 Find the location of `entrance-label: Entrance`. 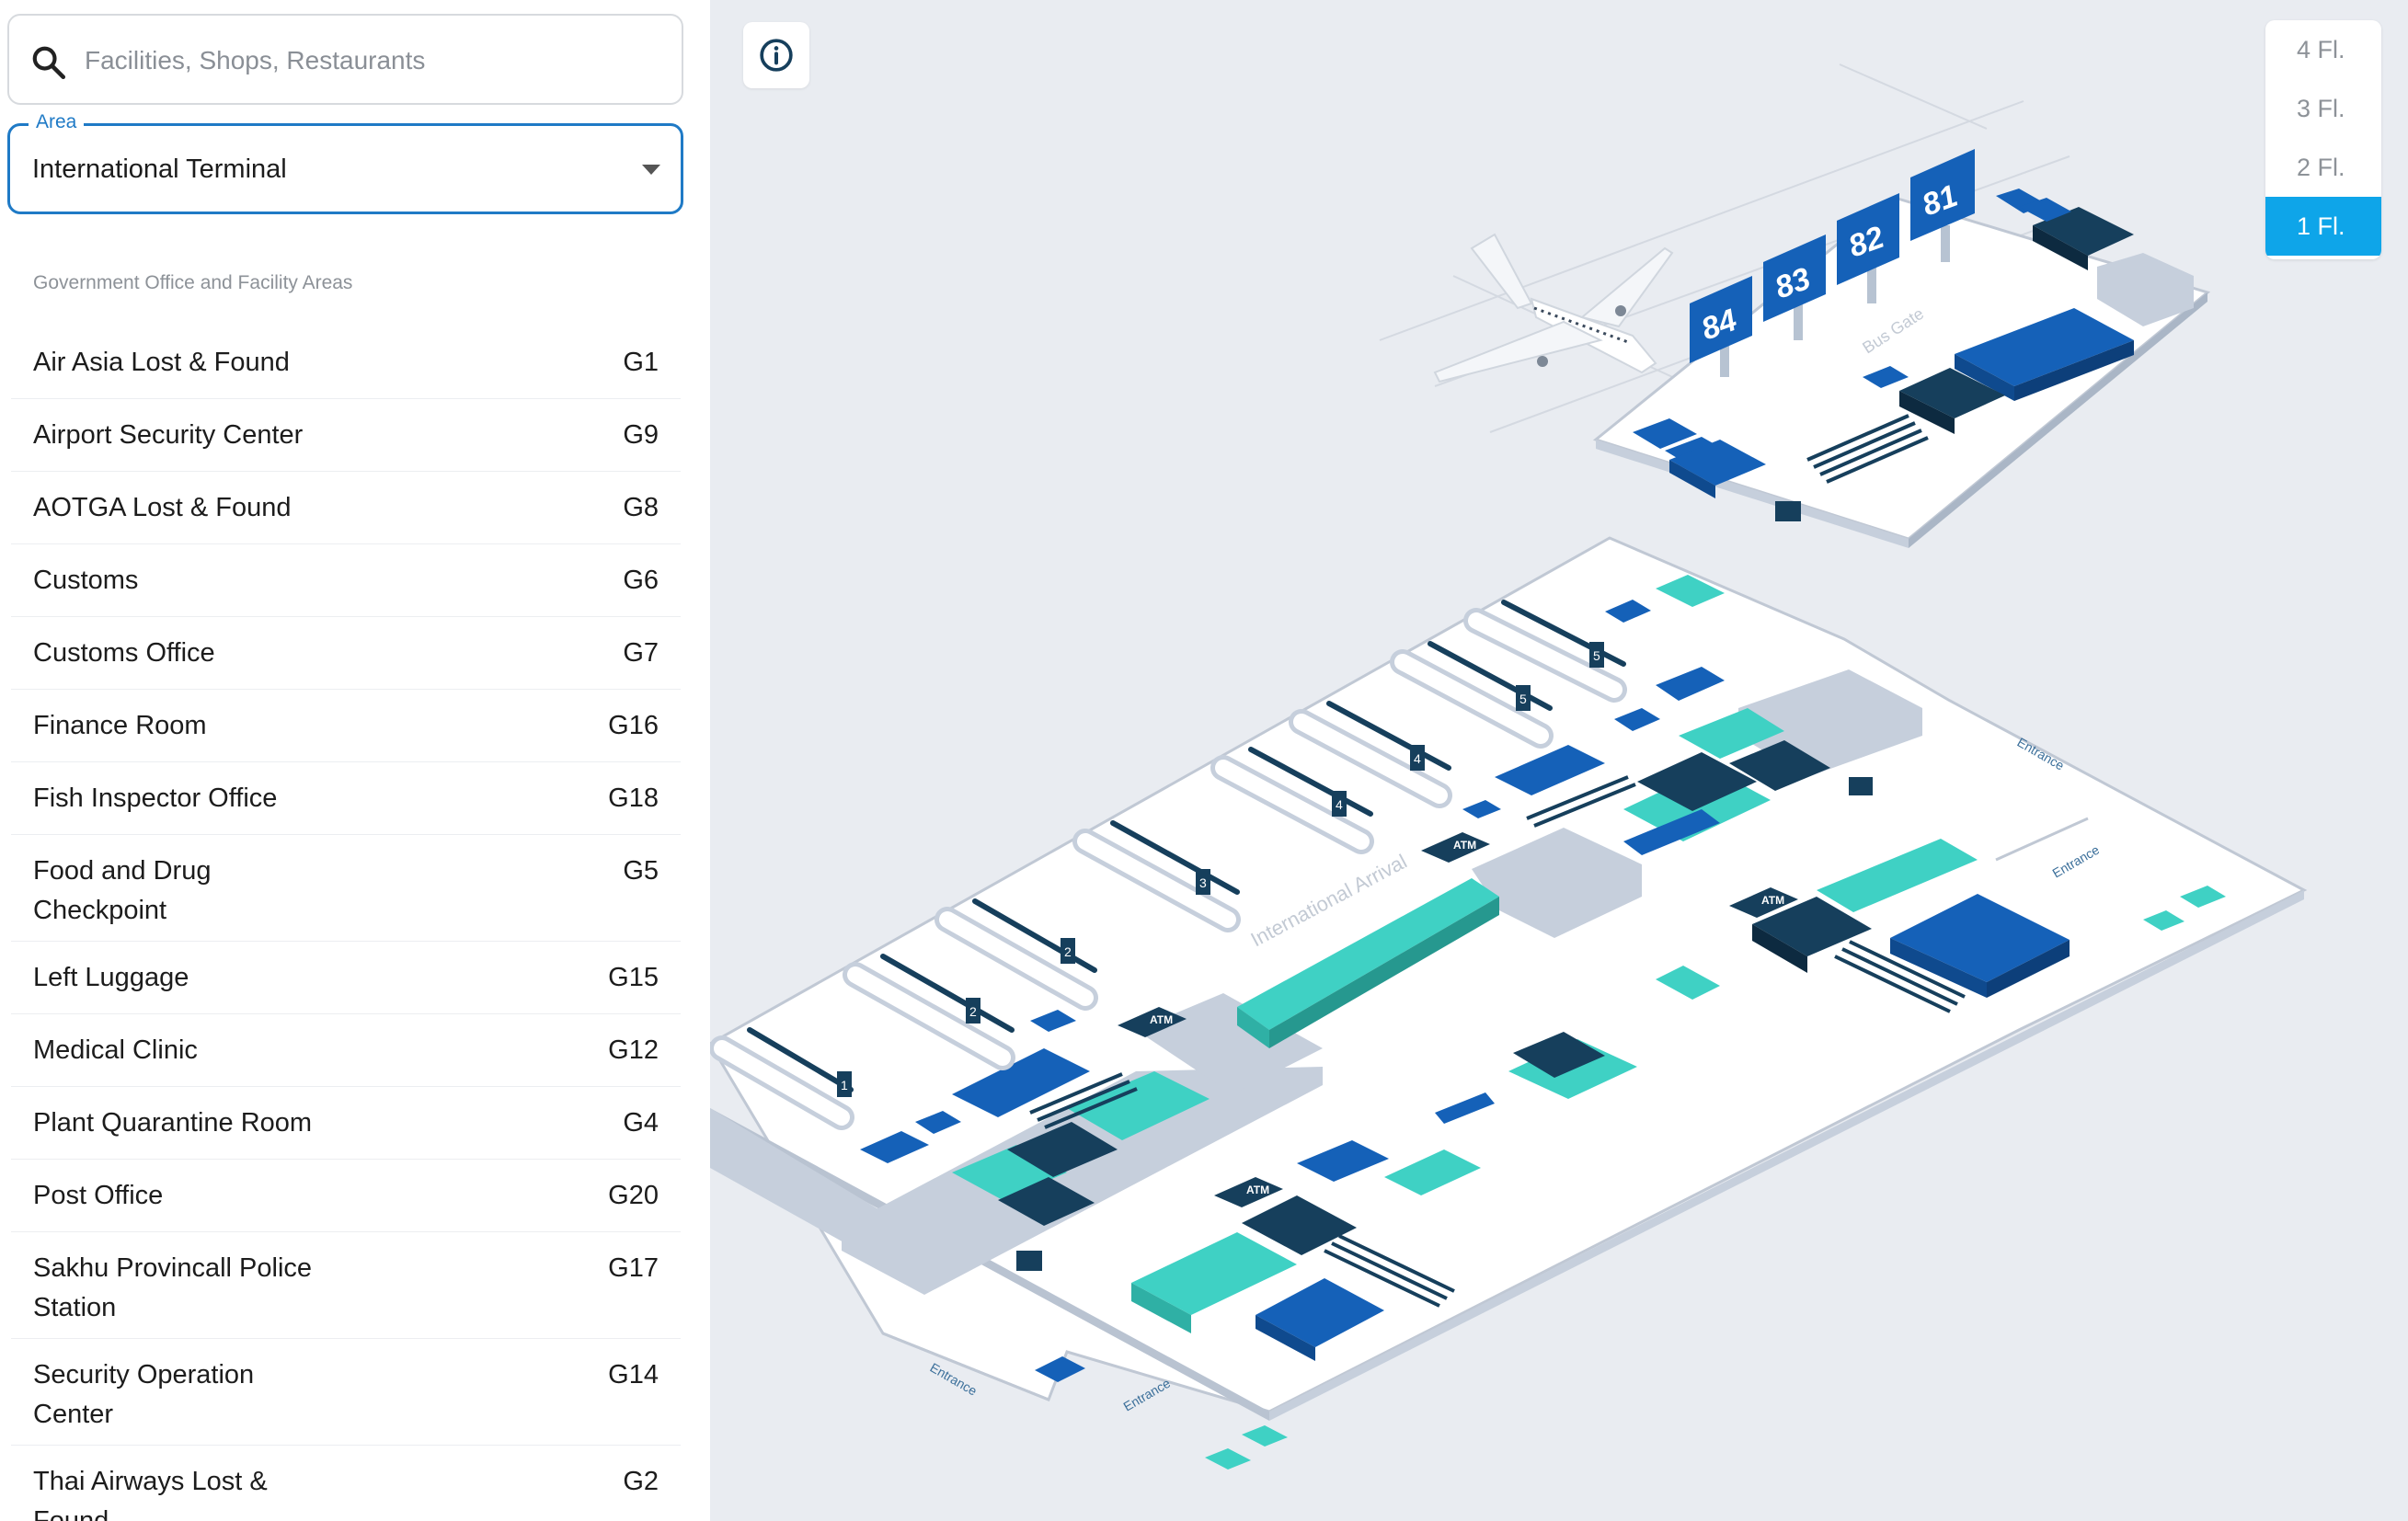

entrance-label: Entrance is located at coordinates (1147, 1395).